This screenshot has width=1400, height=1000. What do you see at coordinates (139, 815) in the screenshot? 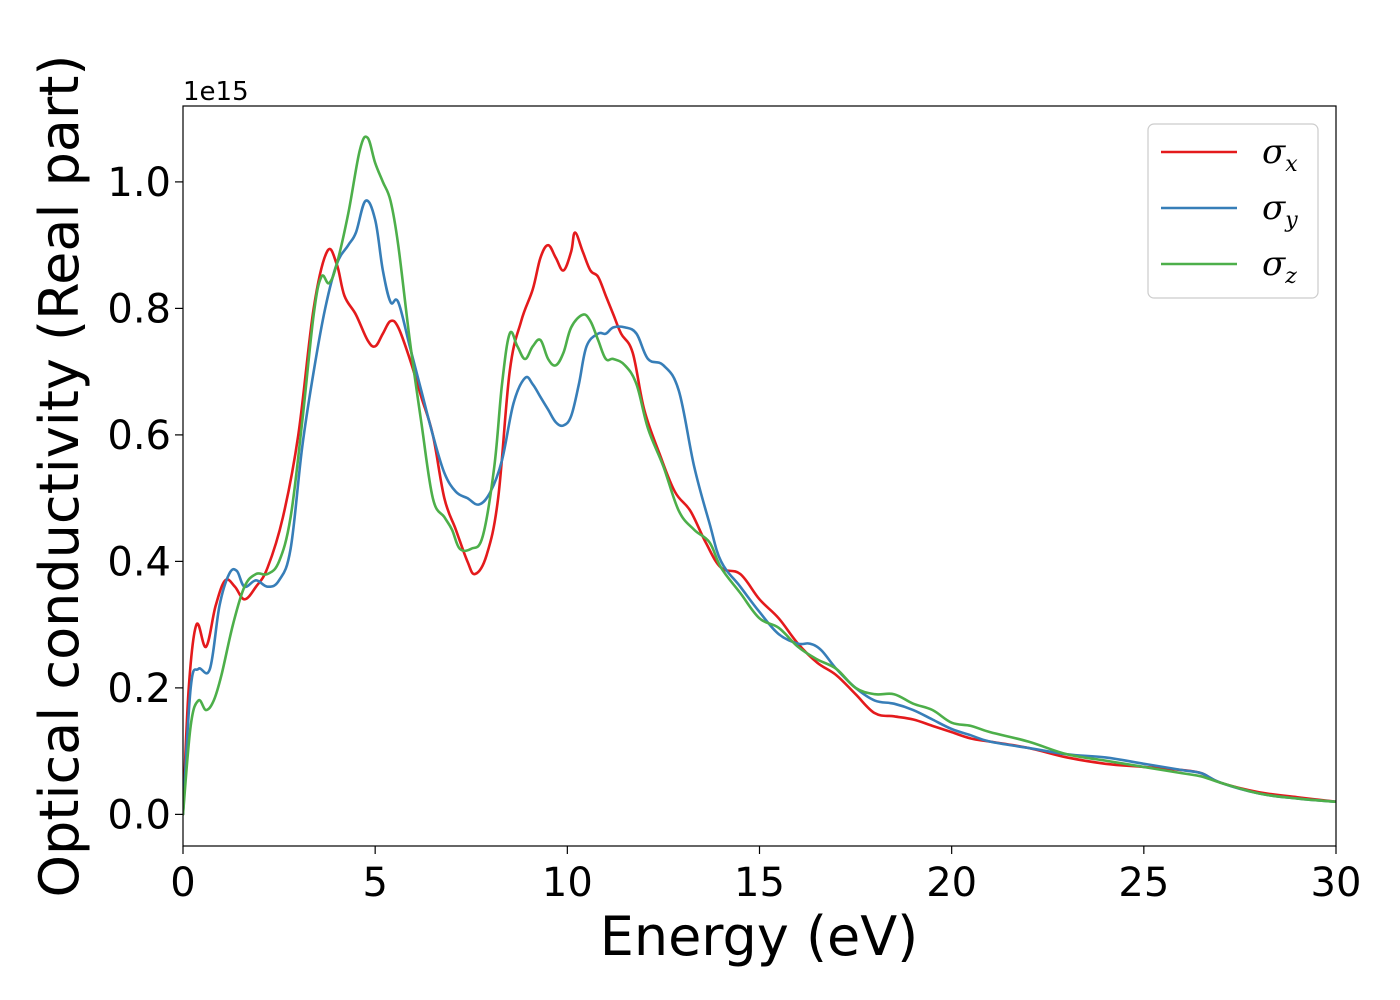
I see `y-tick-label: 0.0` at bounding box center [139, 815].